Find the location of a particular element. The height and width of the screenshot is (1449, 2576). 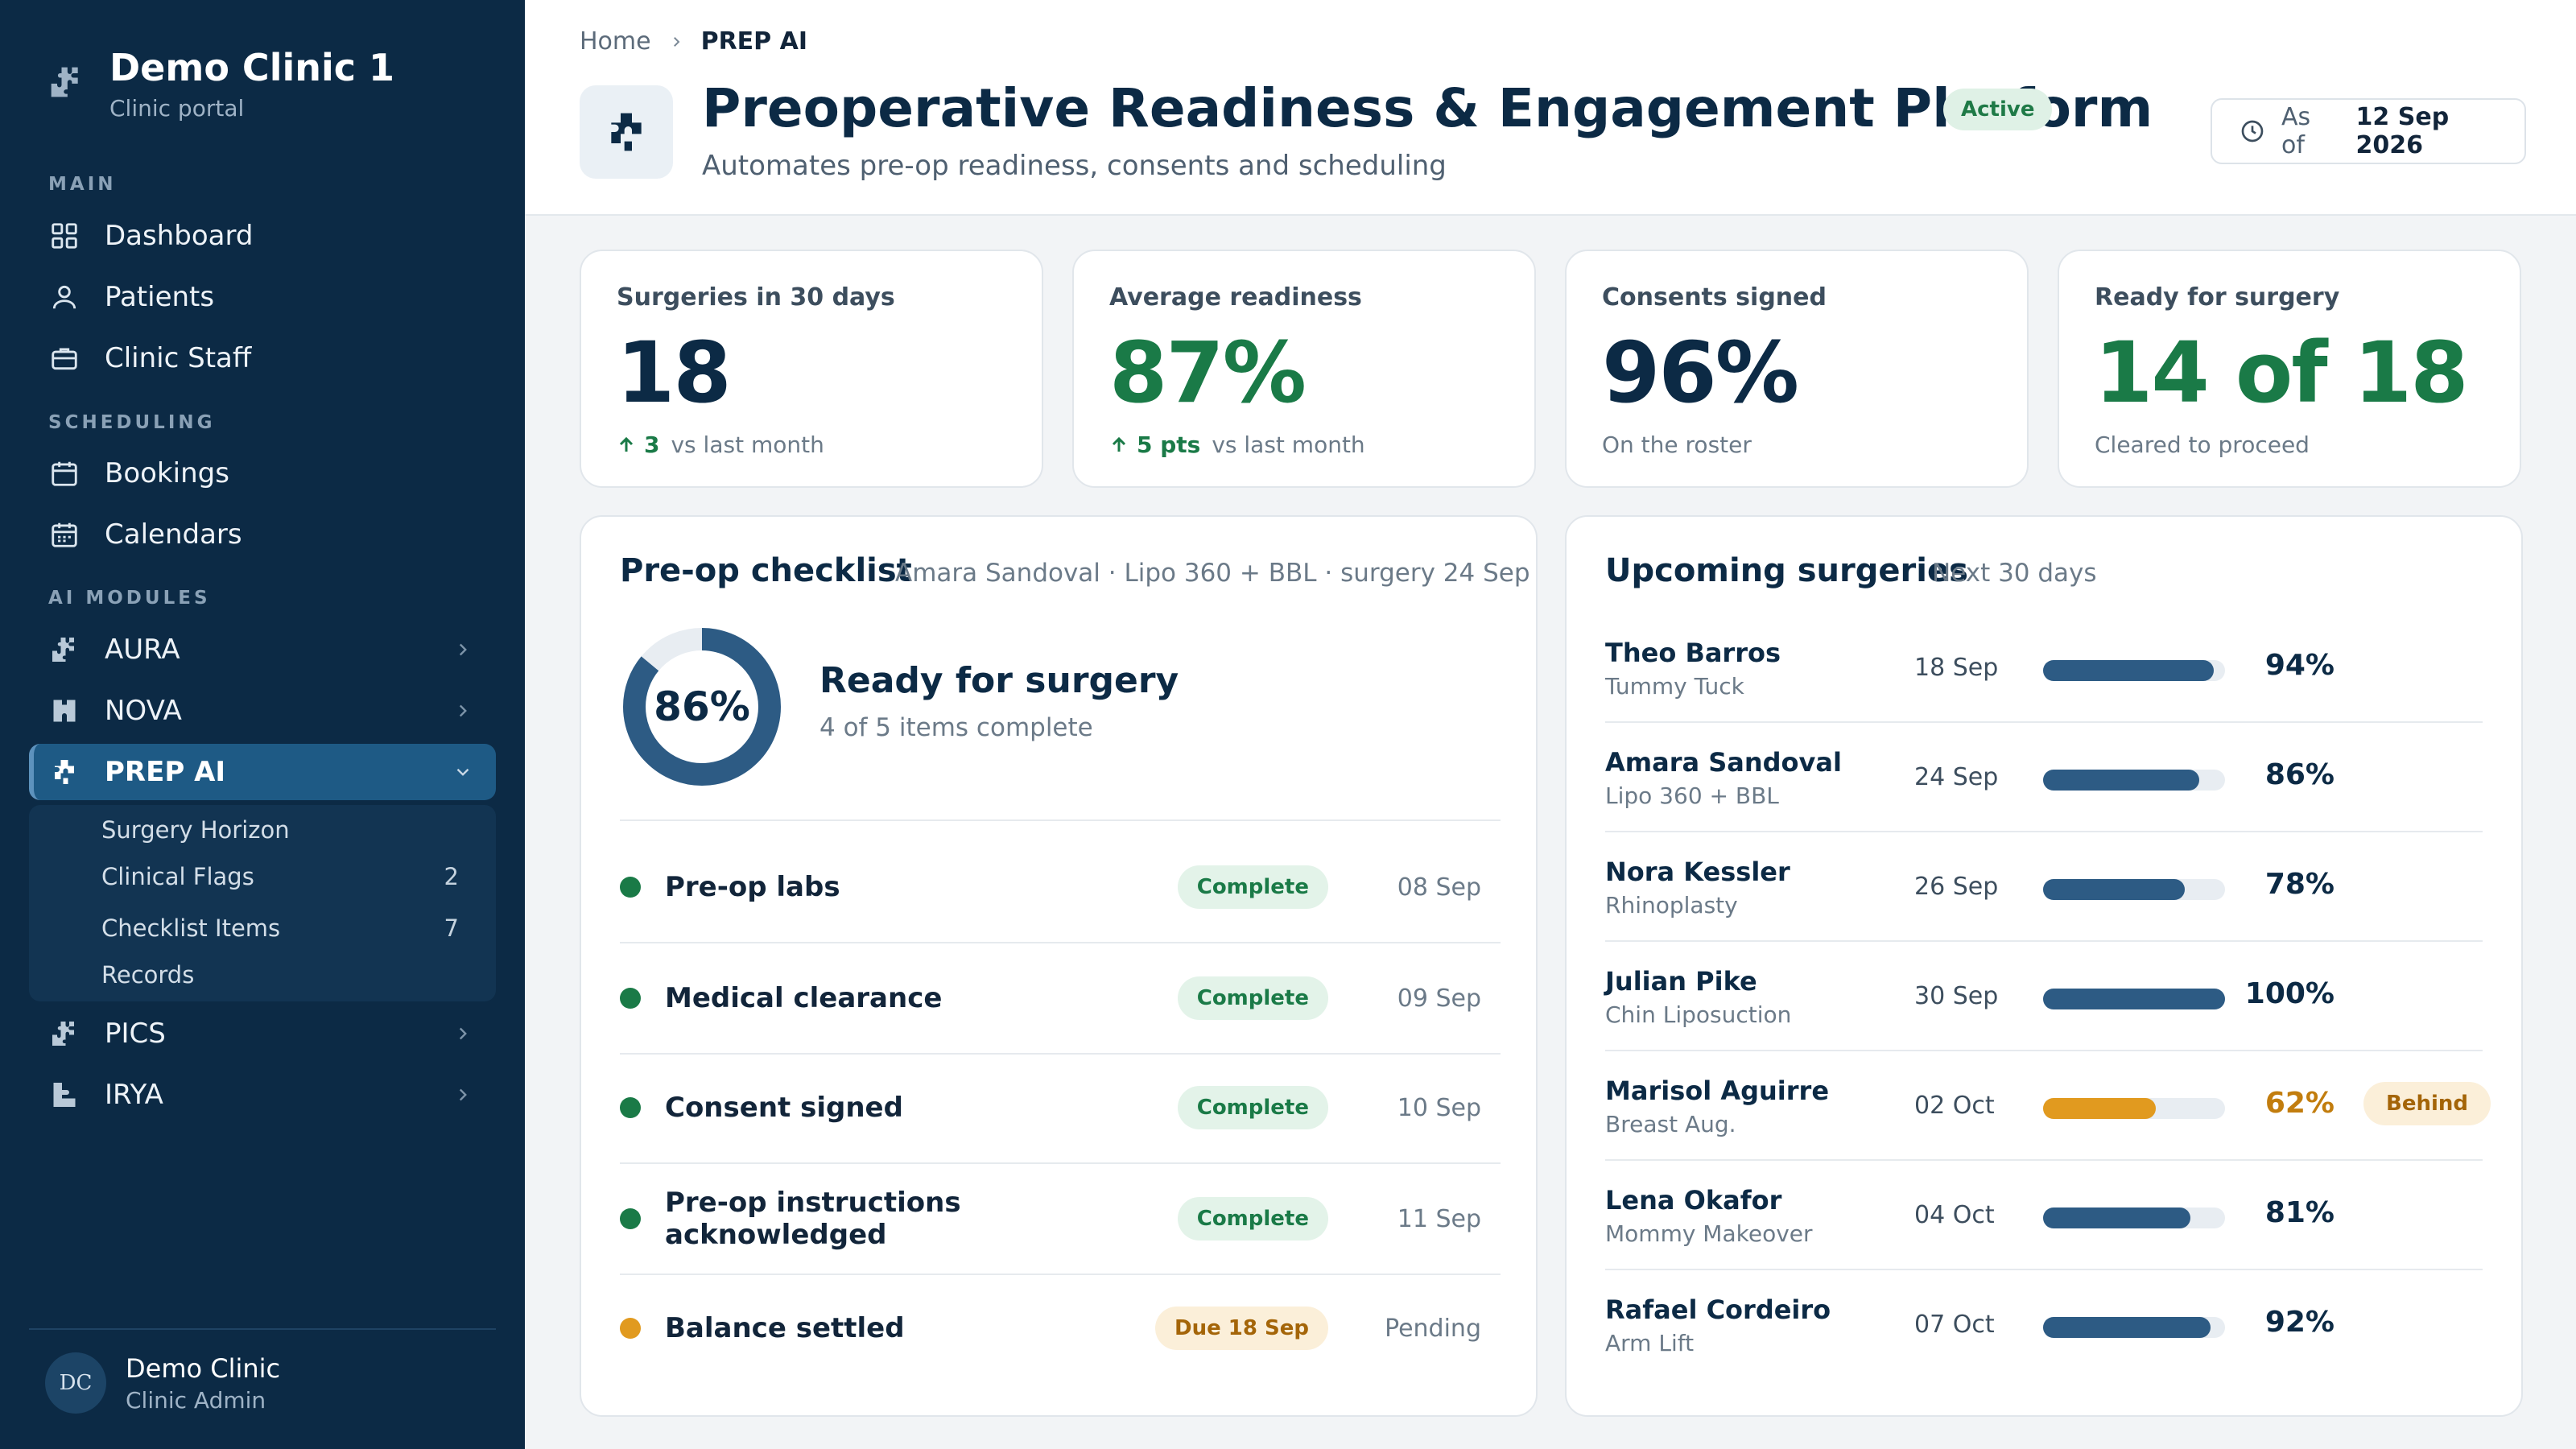

grid-icon is located at coordinates (64, 236).